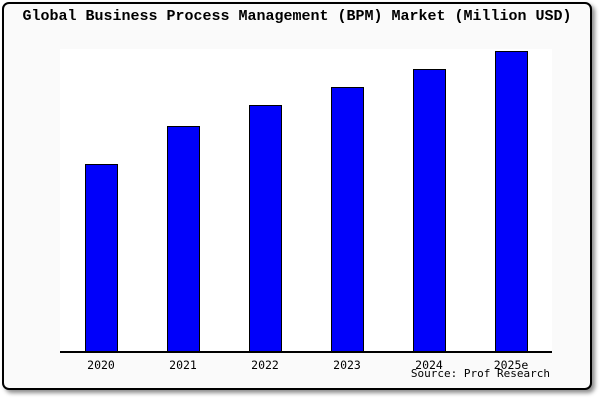  I want to click on x-tick-label: 2022, so click(265, 365).